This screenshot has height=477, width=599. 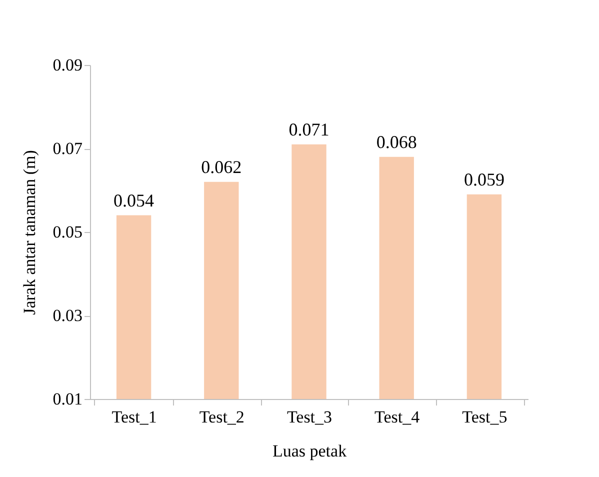 What do you see at coordinates (397, 417) in the screenshot?
I see `x-tick-label: Test_4` at bounding box center [397, 417].